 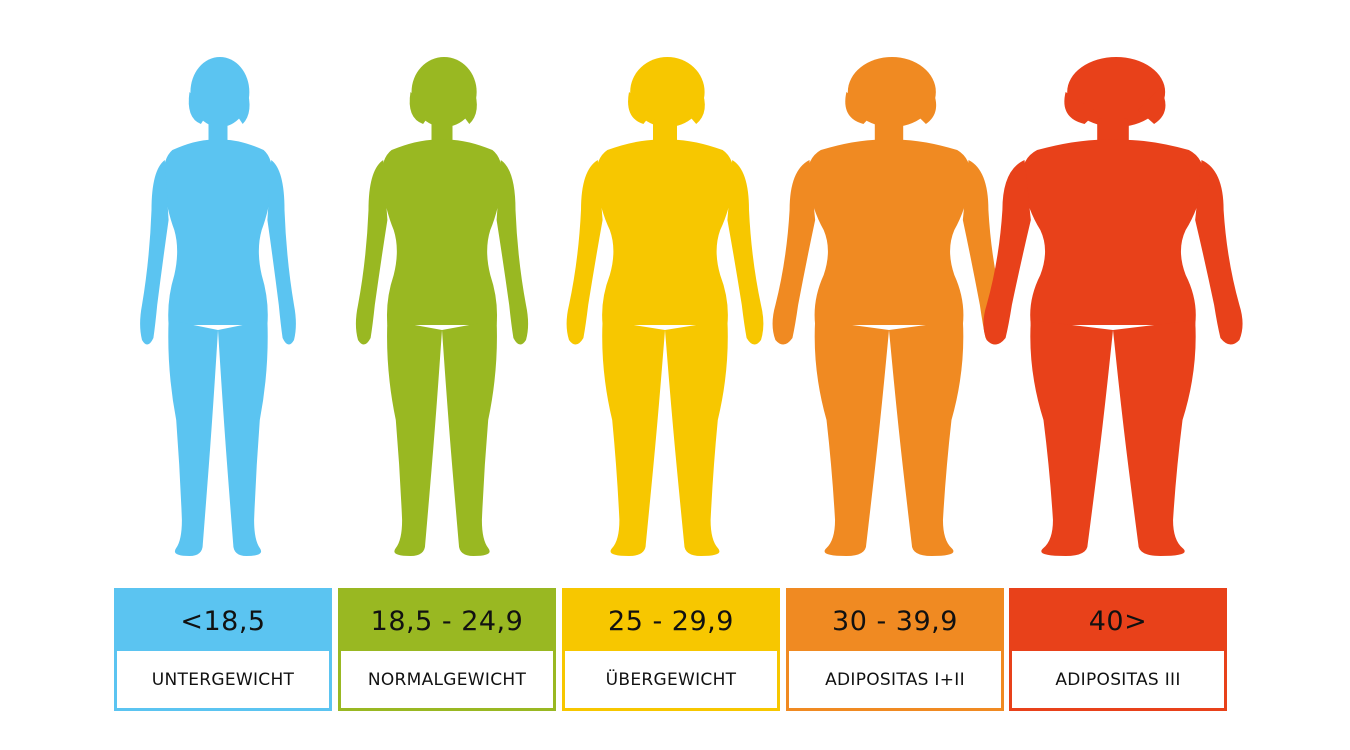 What do you see at coordinates (895, 679) in the screenshot?
I see `bmi-category-label: ADIPOSITAS I+II` at bounding box center [895, 679].